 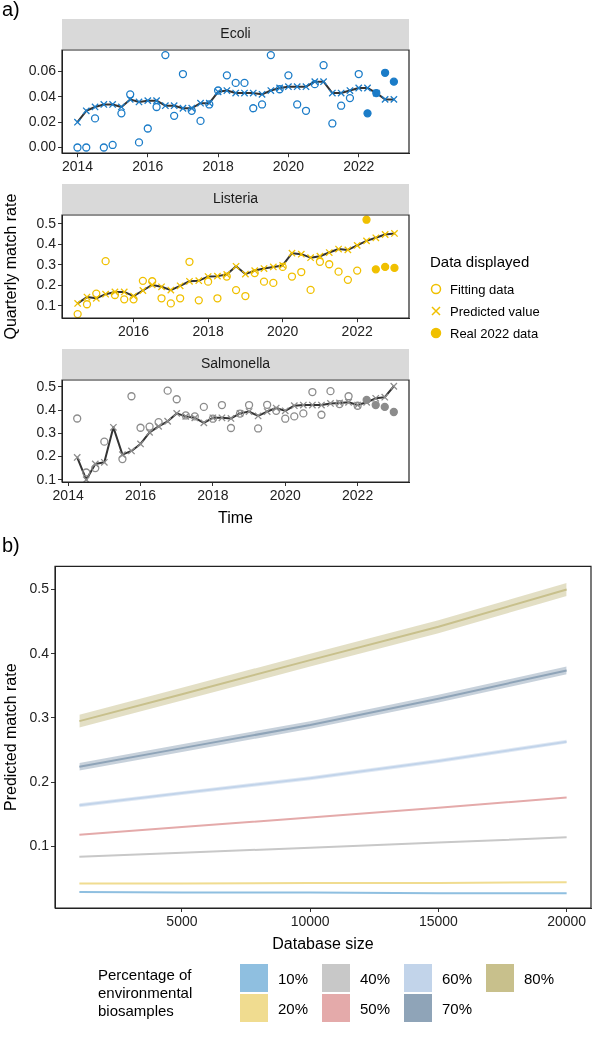 What do you see at coordinates (438, 921) in the screenshot?
I see `x-tick-label: 15000` at bounding box center [438, 921].